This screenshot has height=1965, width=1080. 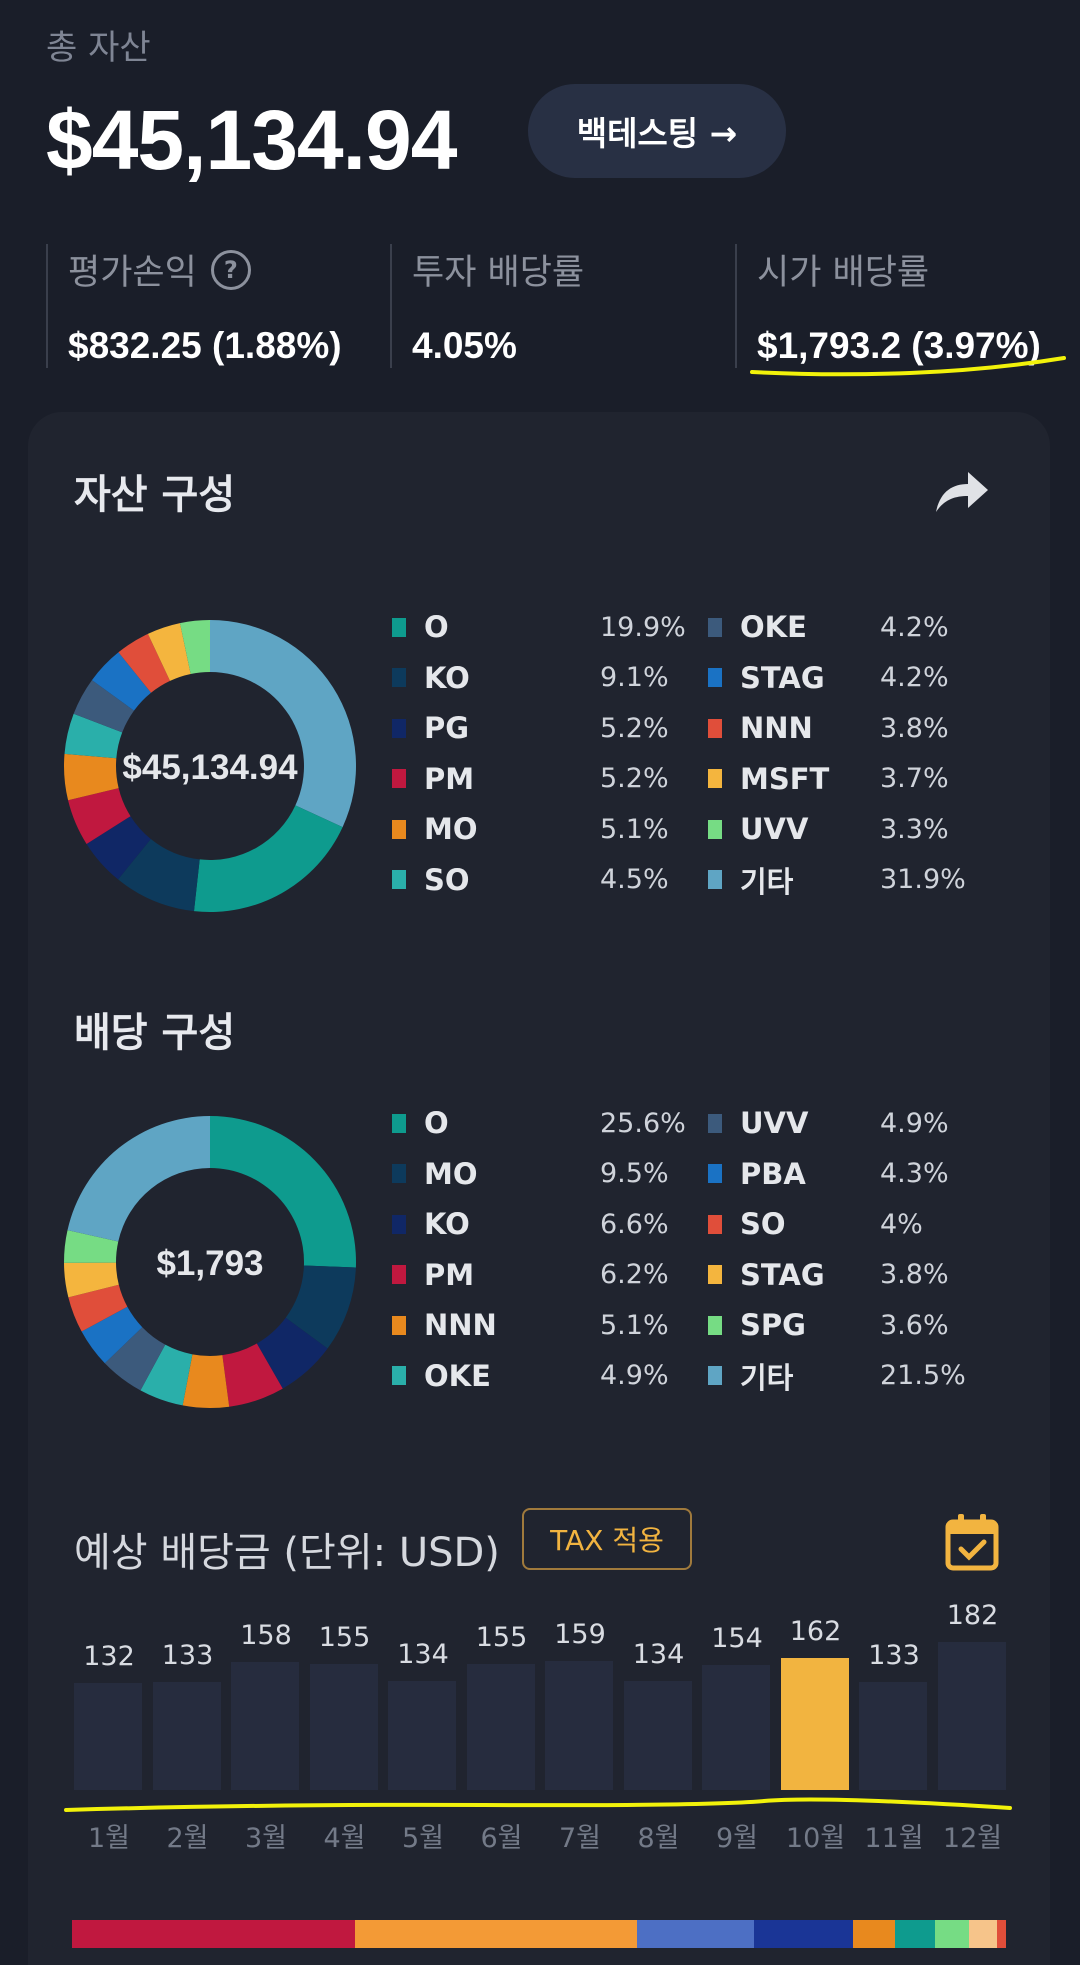 I want to click on legend-name: MO, so click(x=451, y=1173).